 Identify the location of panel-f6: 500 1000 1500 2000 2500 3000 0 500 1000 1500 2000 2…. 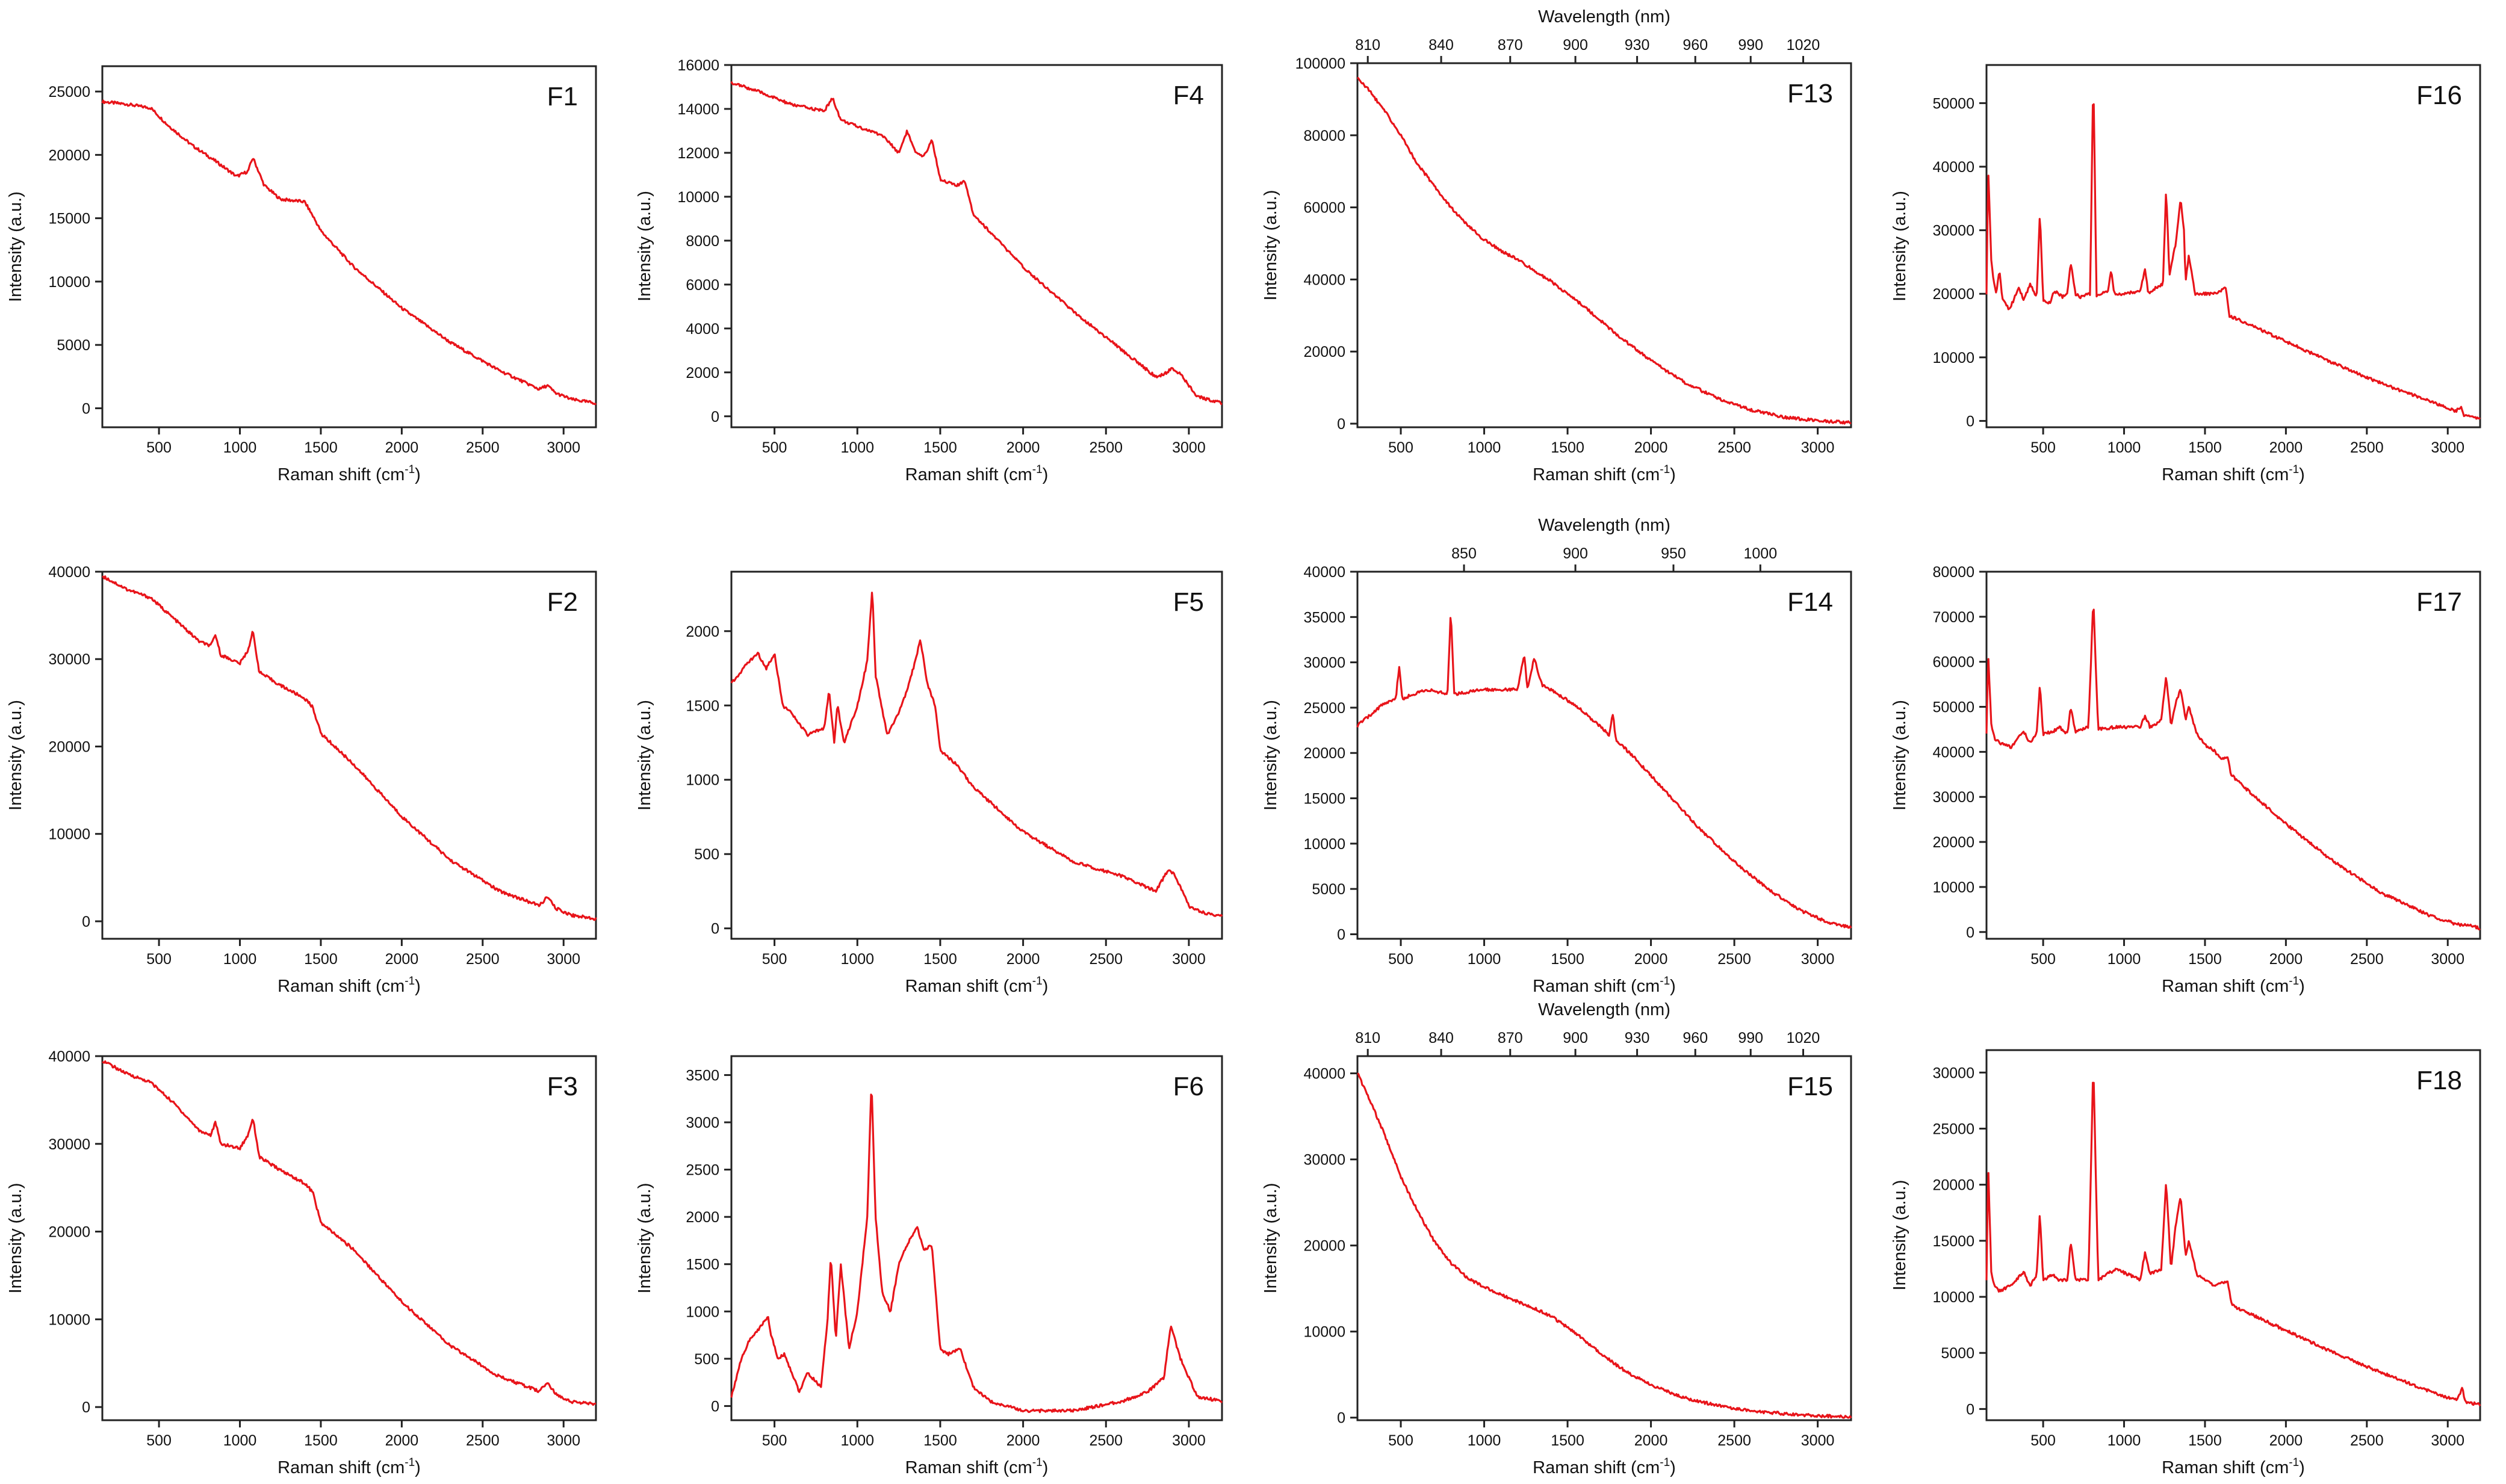
(929, 1266).